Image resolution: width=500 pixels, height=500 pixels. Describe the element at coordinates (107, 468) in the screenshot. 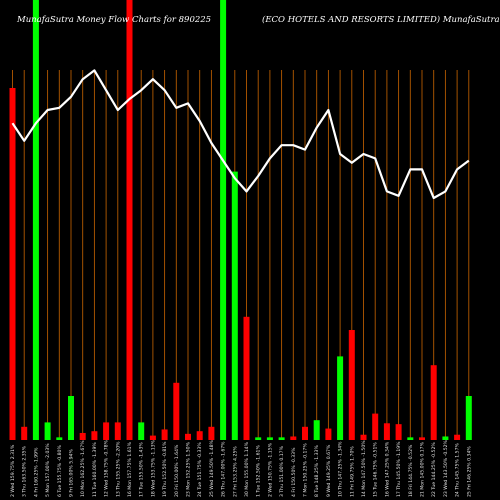

I see `x-tick-label: 12 Wed 158.75% -0.78%` at that location.